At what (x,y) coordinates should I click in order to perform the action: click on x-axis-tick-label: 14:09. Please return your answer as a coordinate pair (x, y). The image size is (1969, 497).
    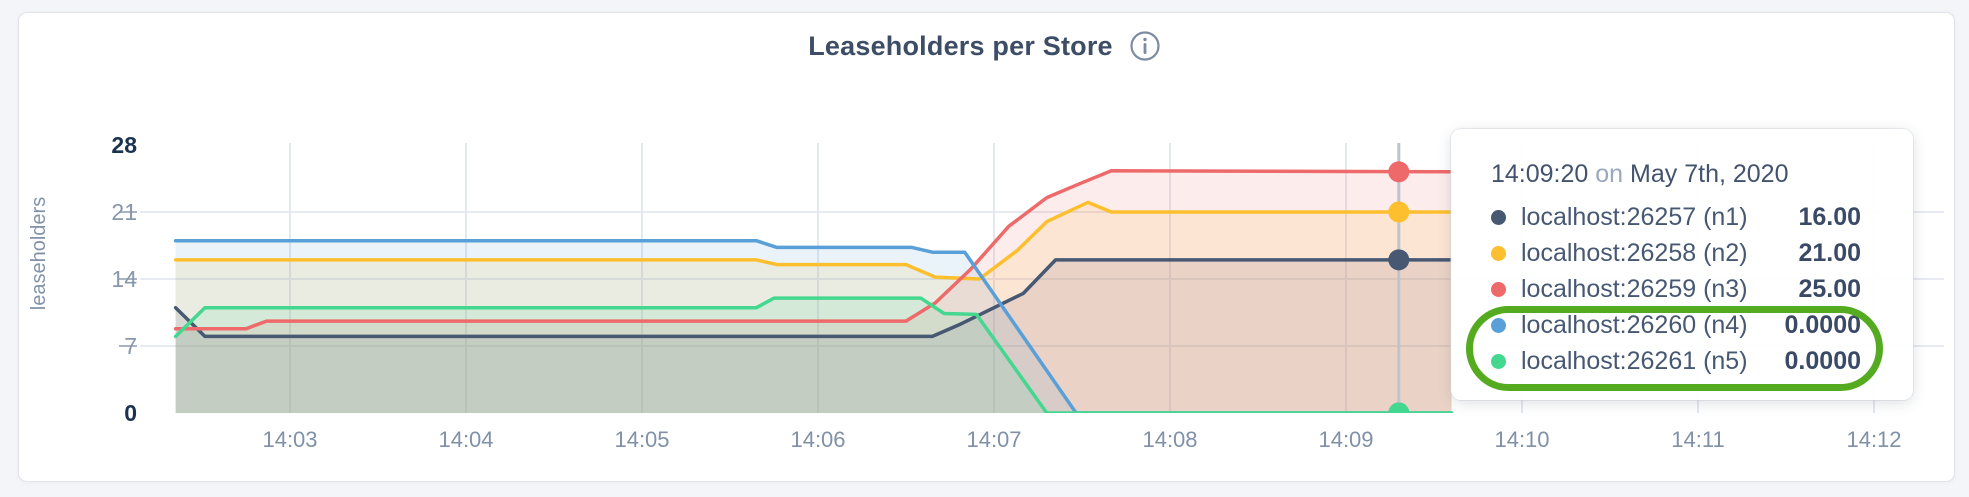
    Looking at the image, I should click on (1345, 439).